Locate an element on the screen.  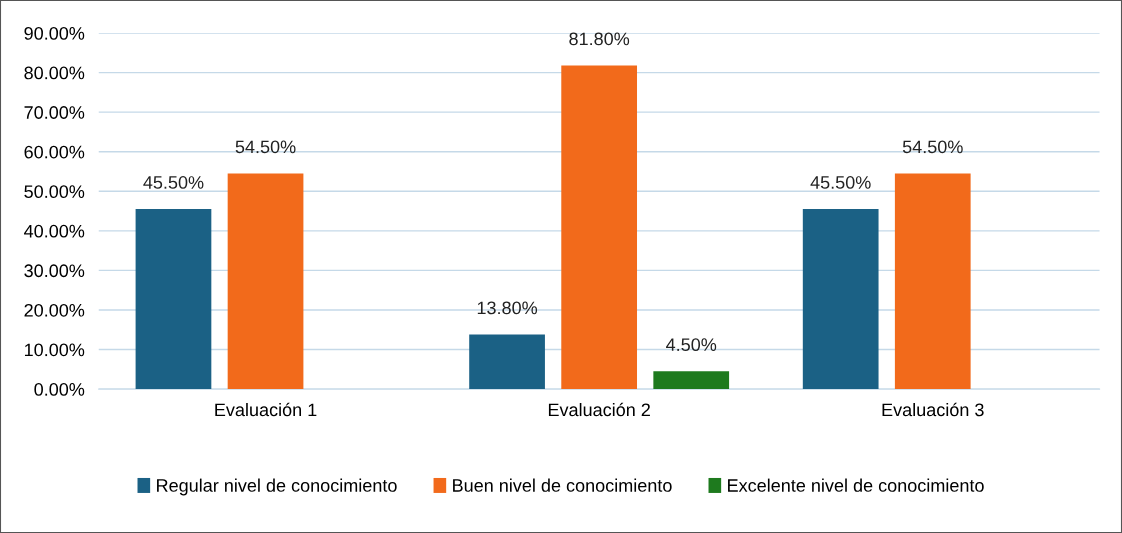
y-tick-label: 20.00% is located at coordinates (54, 310).